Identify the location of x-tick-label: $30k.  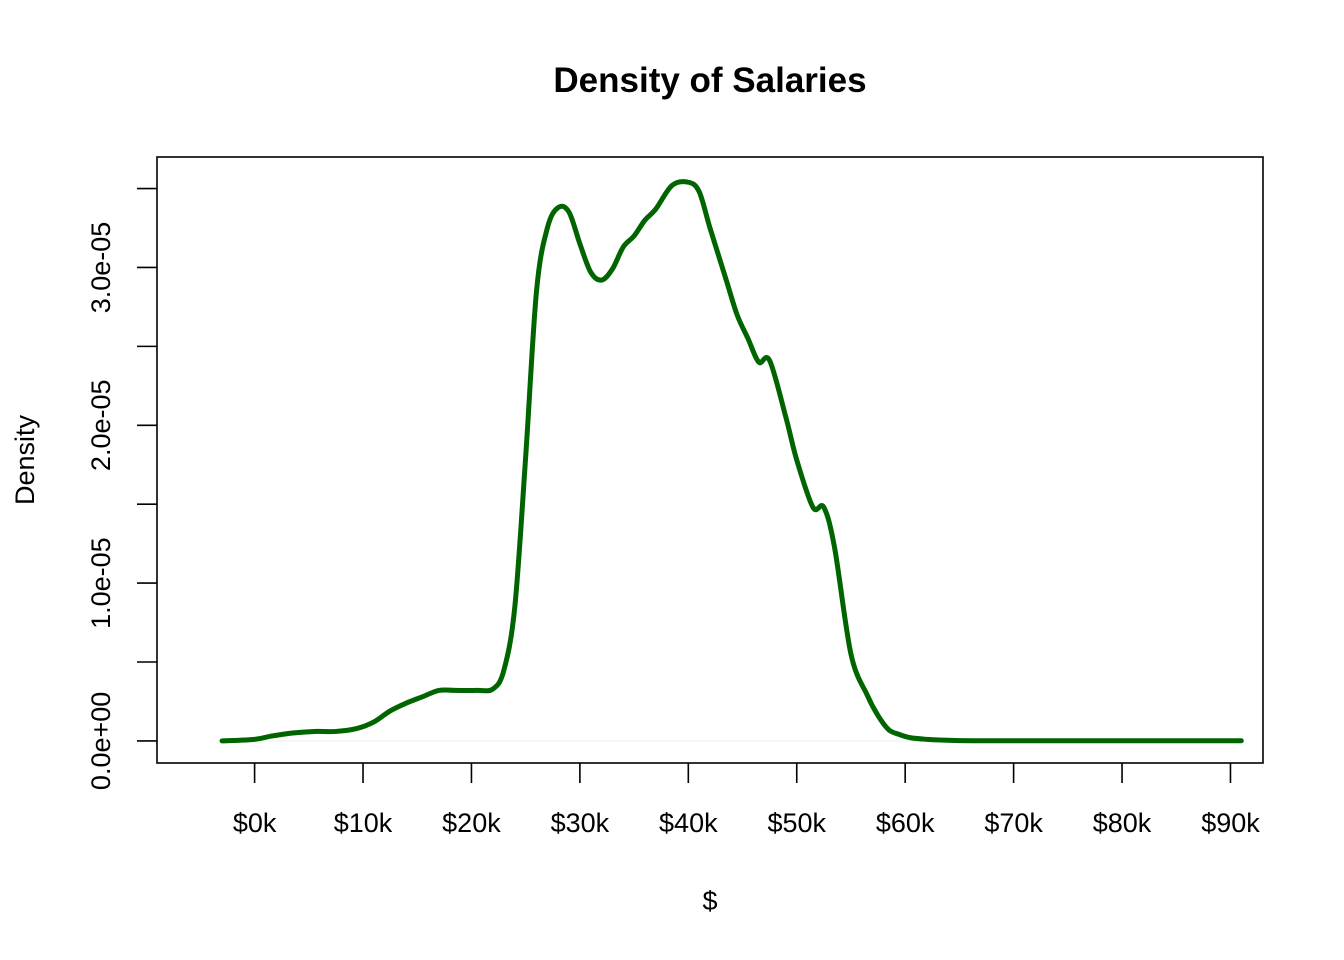
(580, 823).